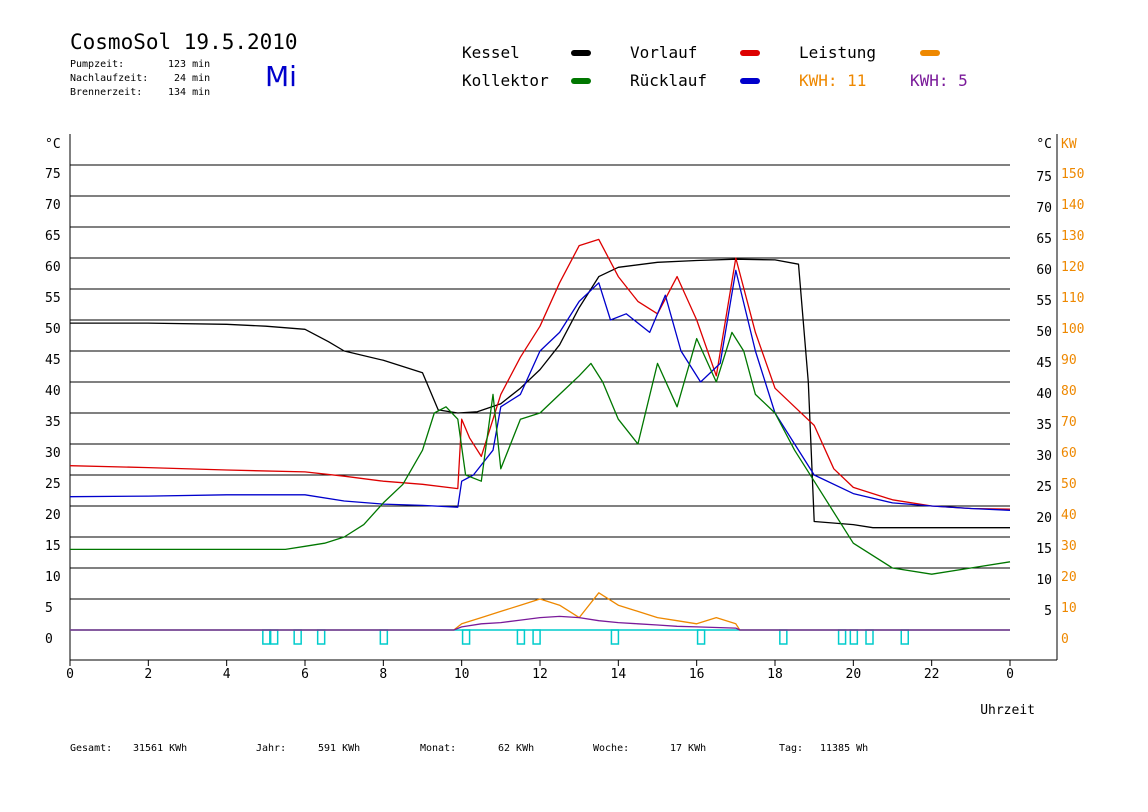  Describe the element at coordinates (53, 174) in the screenshot. I see `y-left-tick-label: 75` at that location.